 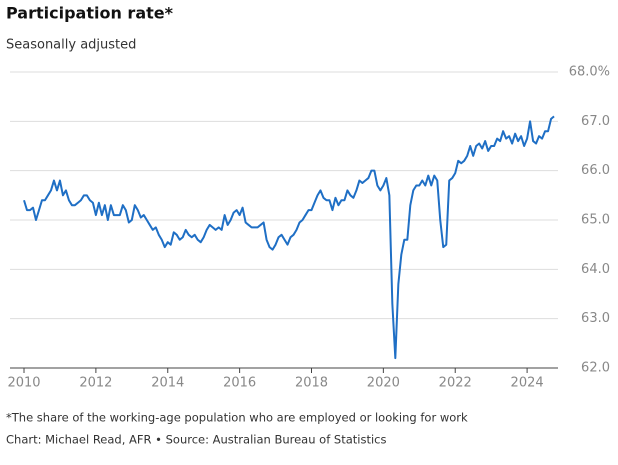 What do you see at coordinates (589, 72) in the screenshot?
I see `y-tick-label: 68.0%` at bounding box center [589, 72].